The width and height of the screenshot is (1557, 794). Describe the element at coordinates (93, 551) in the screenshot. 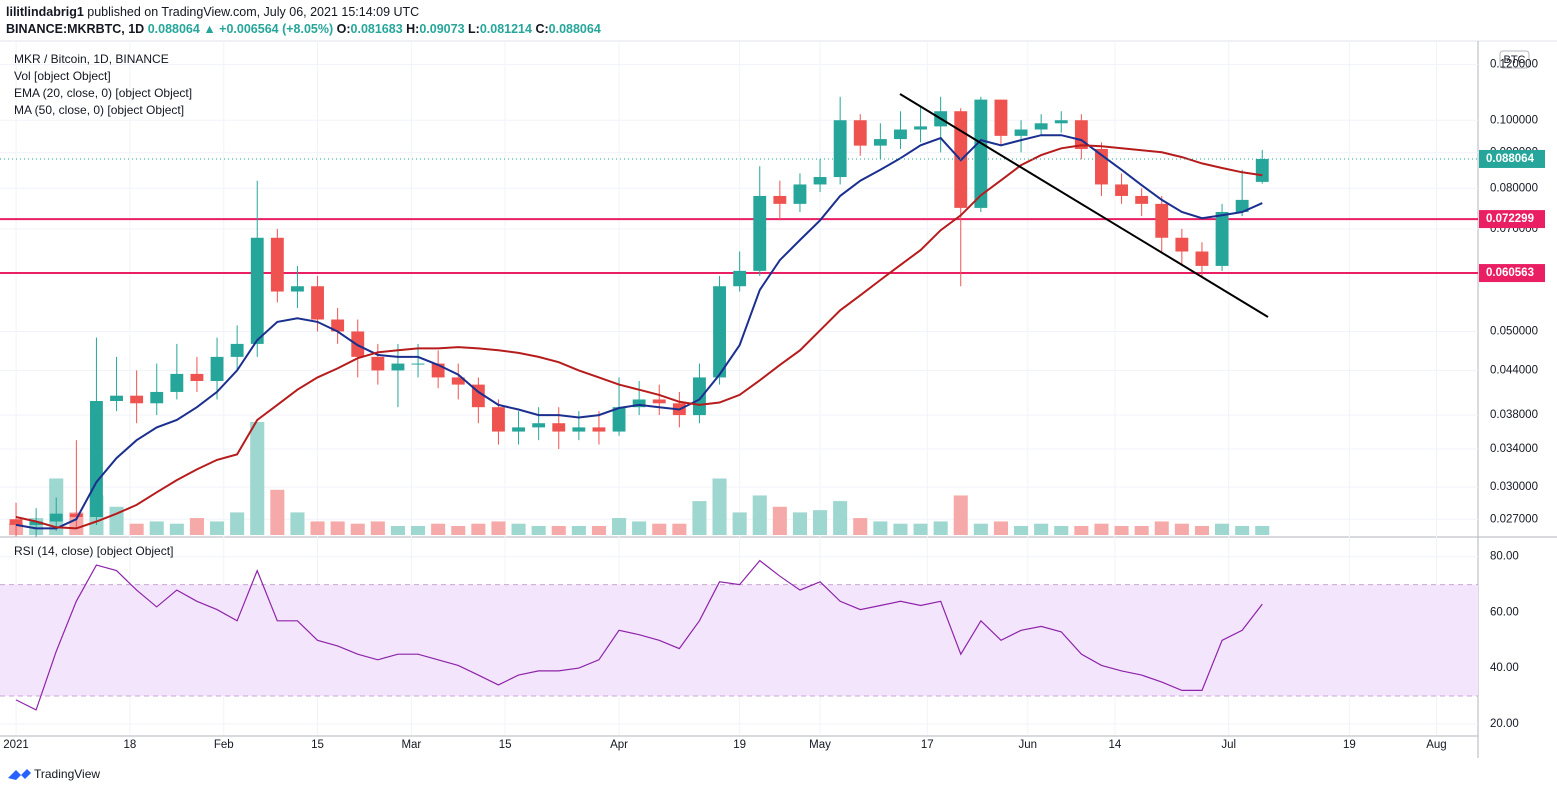

I see `legend-rsi: RSI (14, close) [object Object]` at that location.